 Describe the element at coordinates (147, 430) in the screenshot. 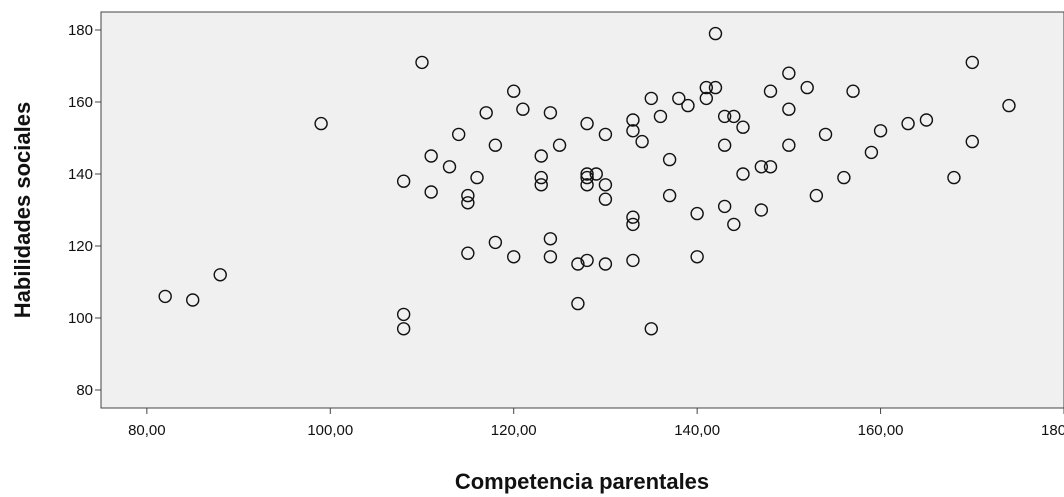

I see `x-tick-label: 80,00` at that location.